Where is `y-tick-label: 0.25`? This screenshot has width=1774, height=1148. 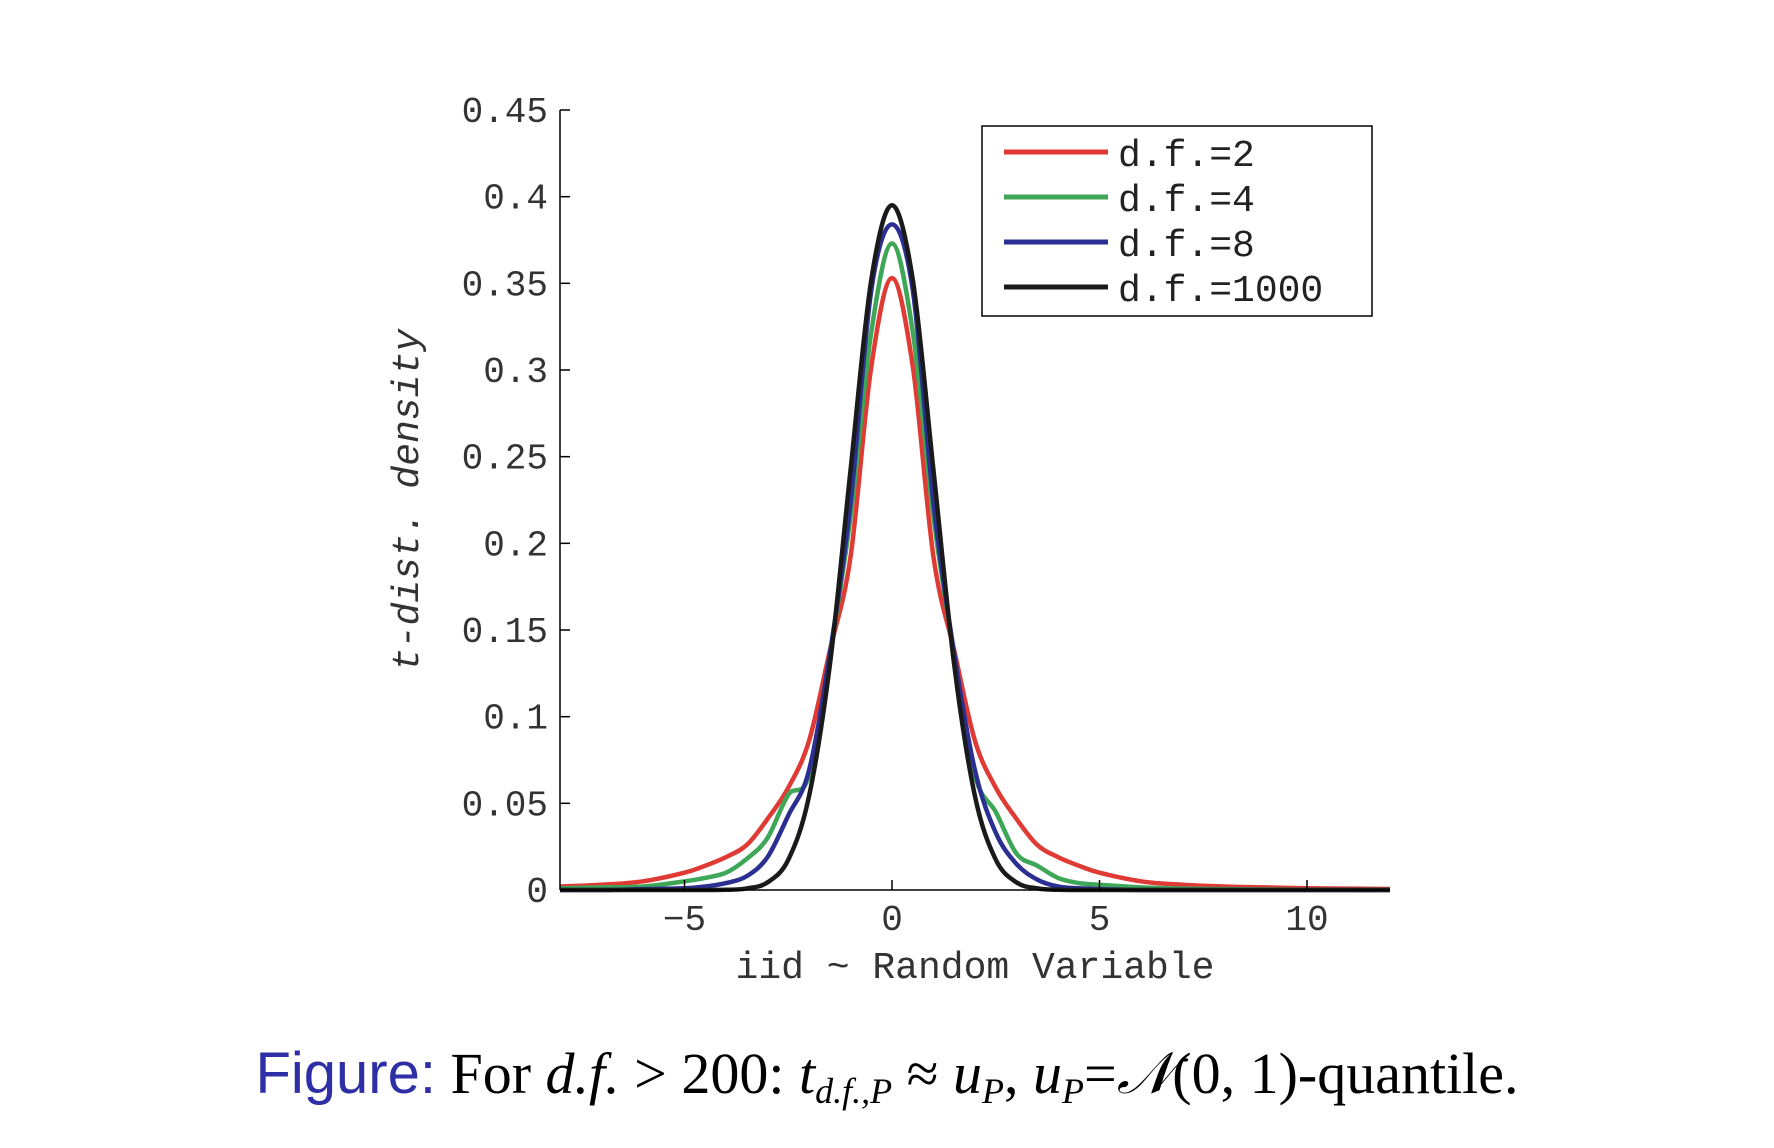
y-tick-label: 0.25 is located at coordinates (505, 459).